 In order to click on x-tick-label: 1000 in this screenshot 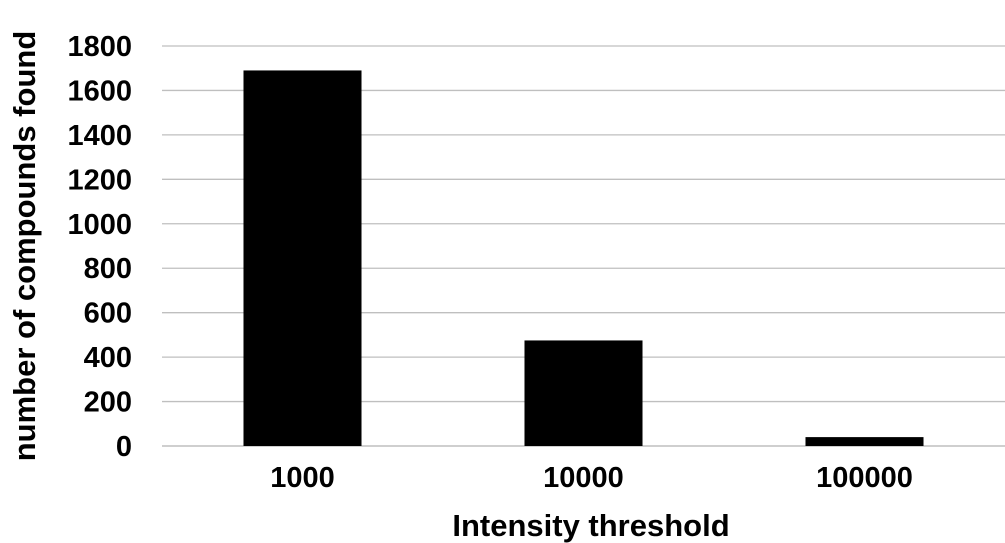, I will do `click(302, 478)`.